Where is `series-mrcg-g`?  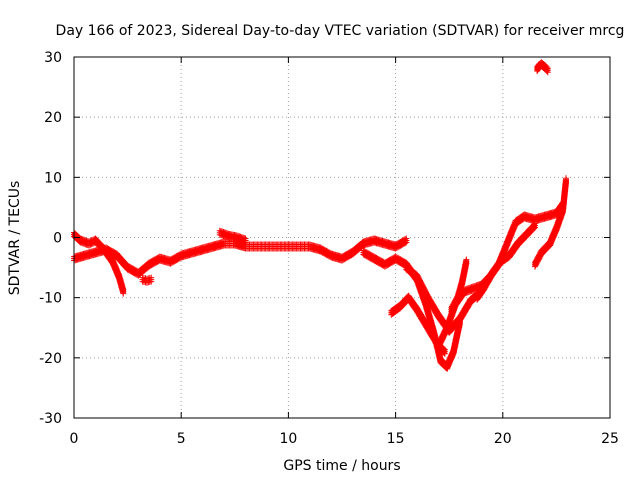 series-mrcg-g is located at coordinates (444, 299).